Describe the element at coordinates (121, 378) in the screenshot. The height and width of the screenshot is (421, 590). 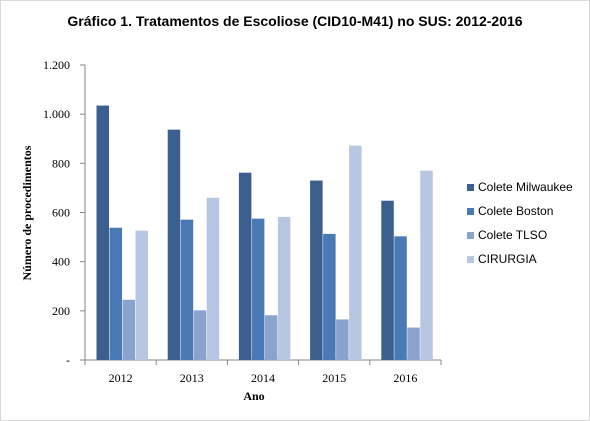
I see `x-tick-label: 2012` at that location.